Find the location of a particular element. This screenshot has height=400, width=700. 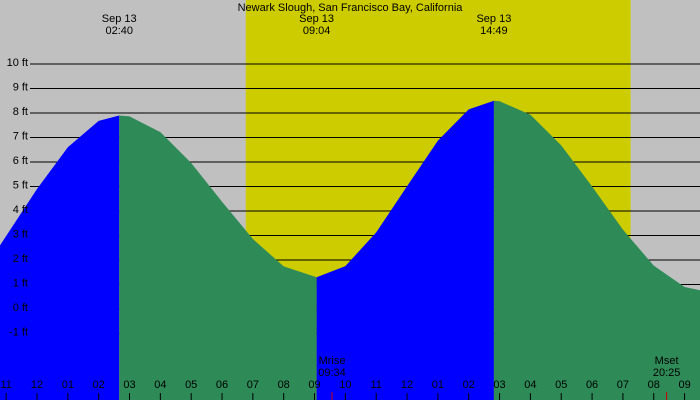

rising-tide-area is located at coordinates (60, 257).